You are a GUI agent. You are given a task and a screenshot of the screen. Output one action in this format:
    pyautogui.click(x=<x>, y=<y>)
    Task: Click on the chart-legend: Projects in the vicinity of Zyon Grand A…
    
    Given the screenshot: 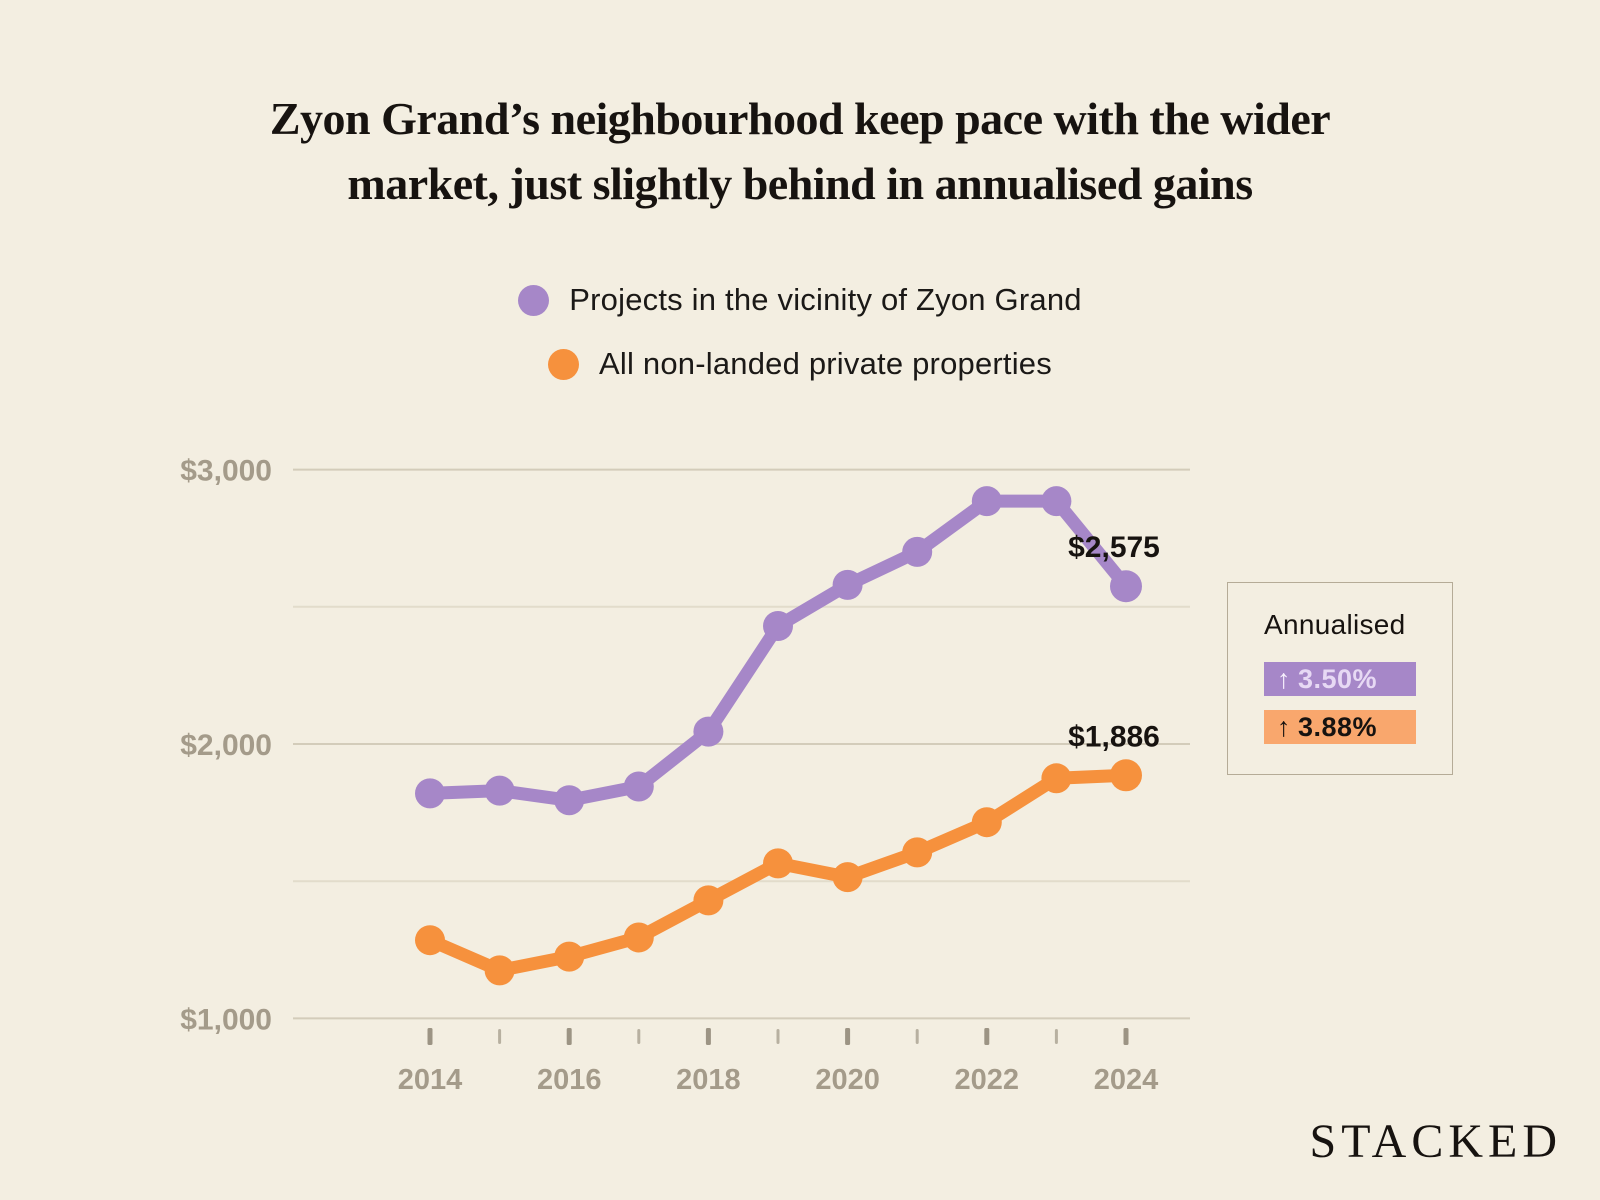 What is the action you would take?
    pyautogui.click(x=800, y=332)
    